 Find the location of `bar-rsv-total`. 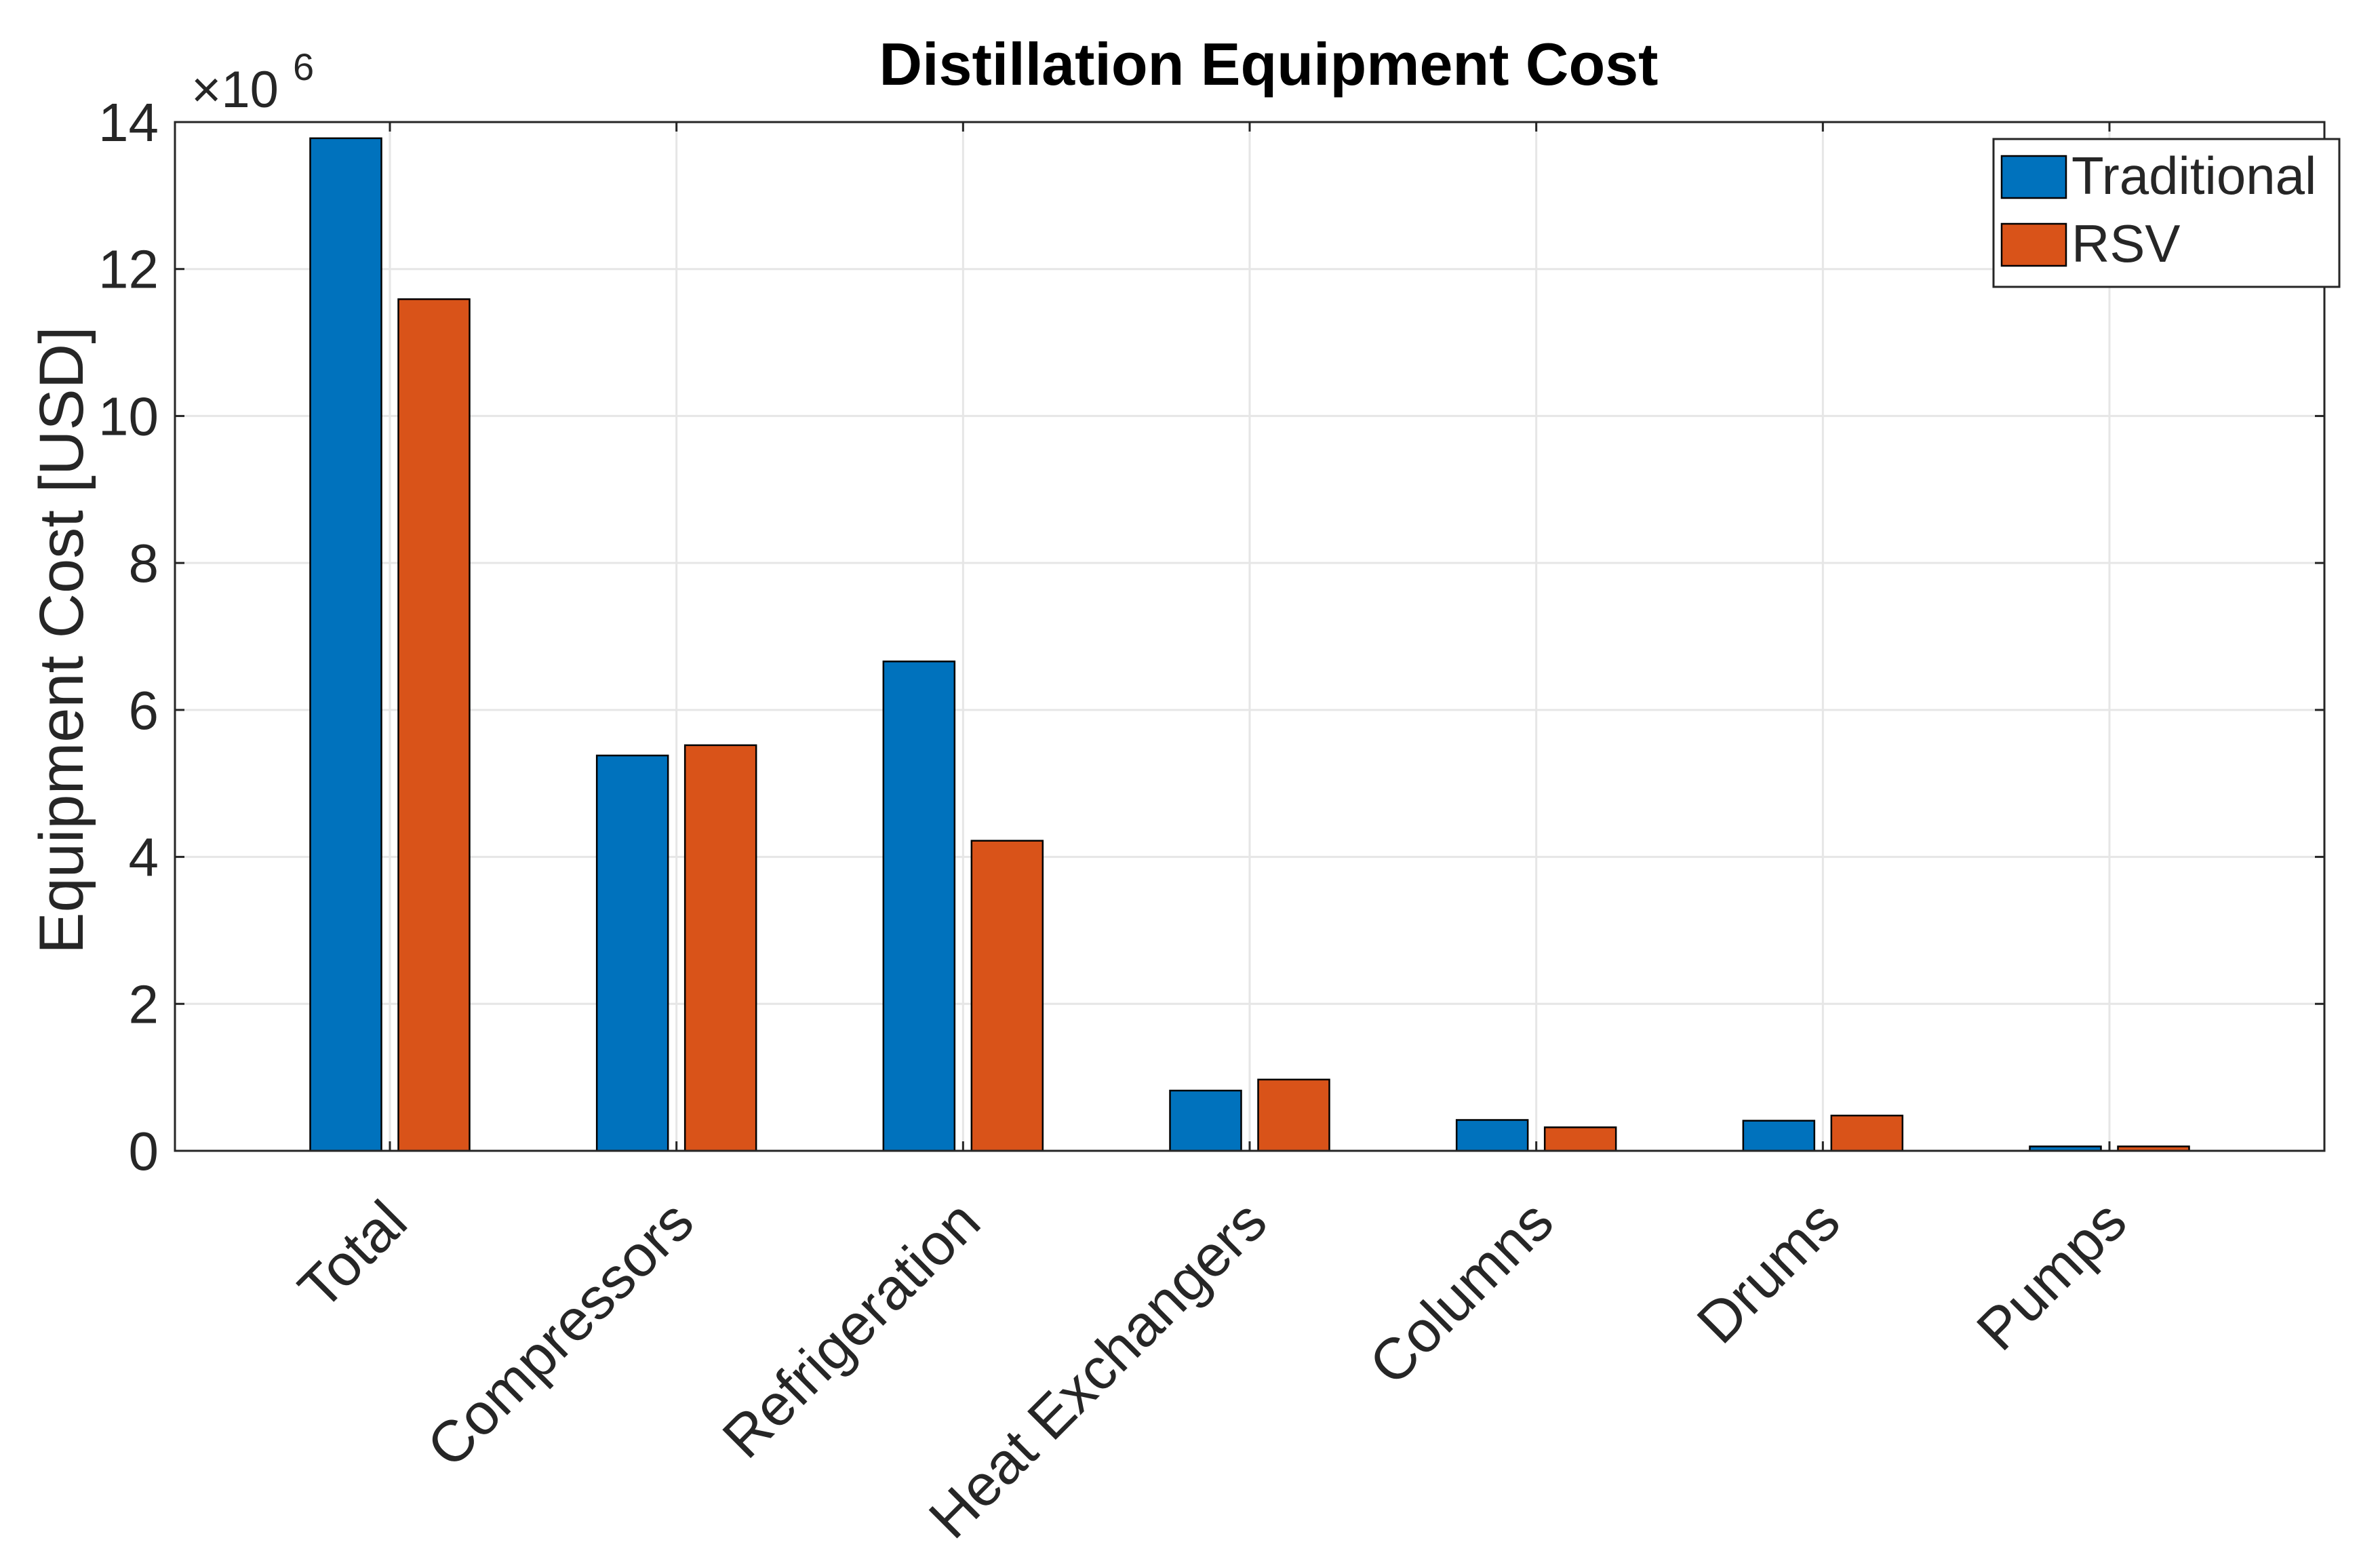

bar-rsv-total is located at coordinates (434, 725).